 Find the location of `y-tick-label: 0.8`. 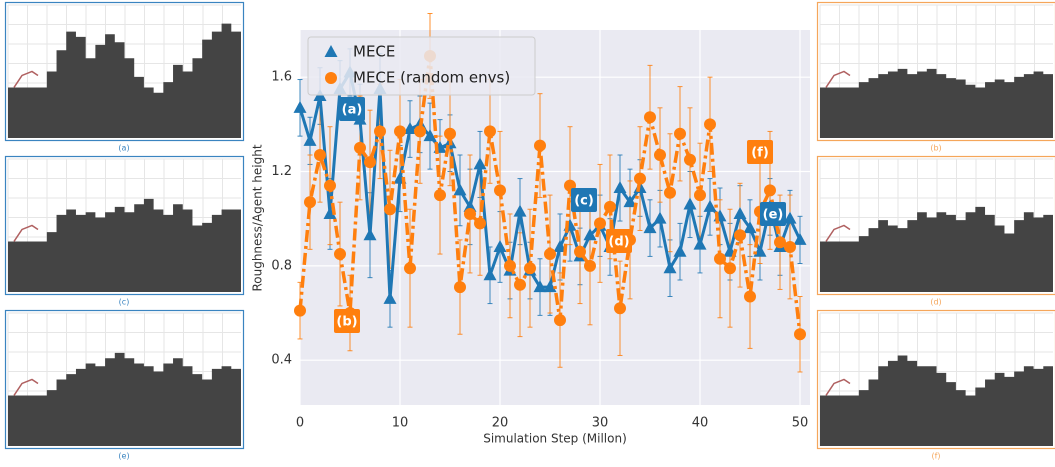

y-tick-label: 0.8 is located at coordinates (281, 265).